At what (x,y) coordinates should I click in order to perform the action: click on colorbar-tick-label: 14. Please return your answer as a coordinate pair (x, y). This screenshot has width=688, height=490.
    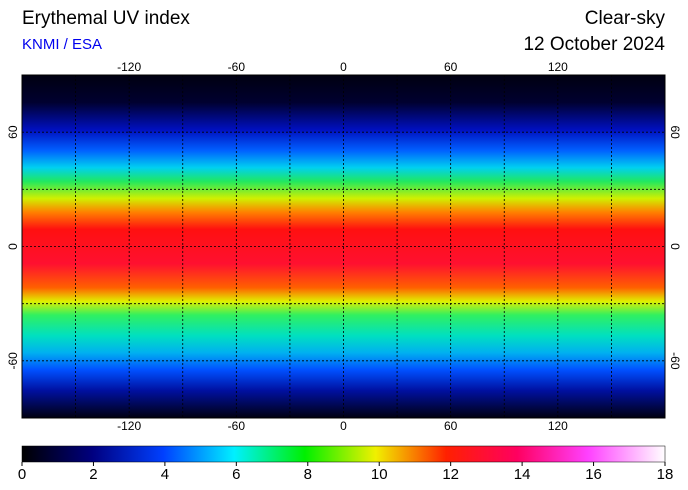
    Looking at the image, I should click on (522, 474).